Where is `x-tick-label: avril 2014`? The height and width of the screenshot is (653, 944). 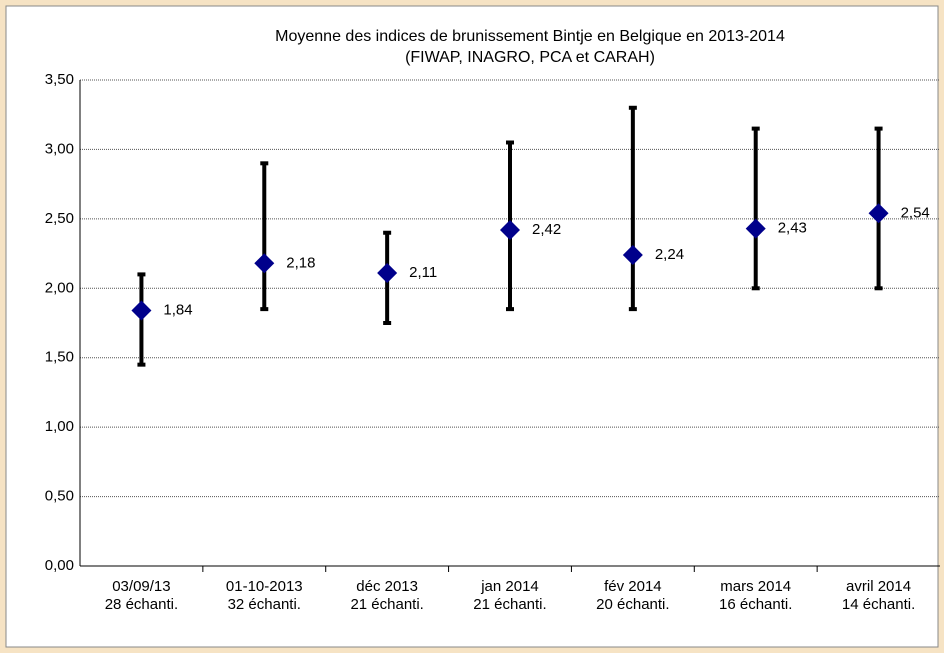 x-tick-label: avril 2014 is located at coordinates (878, 586).